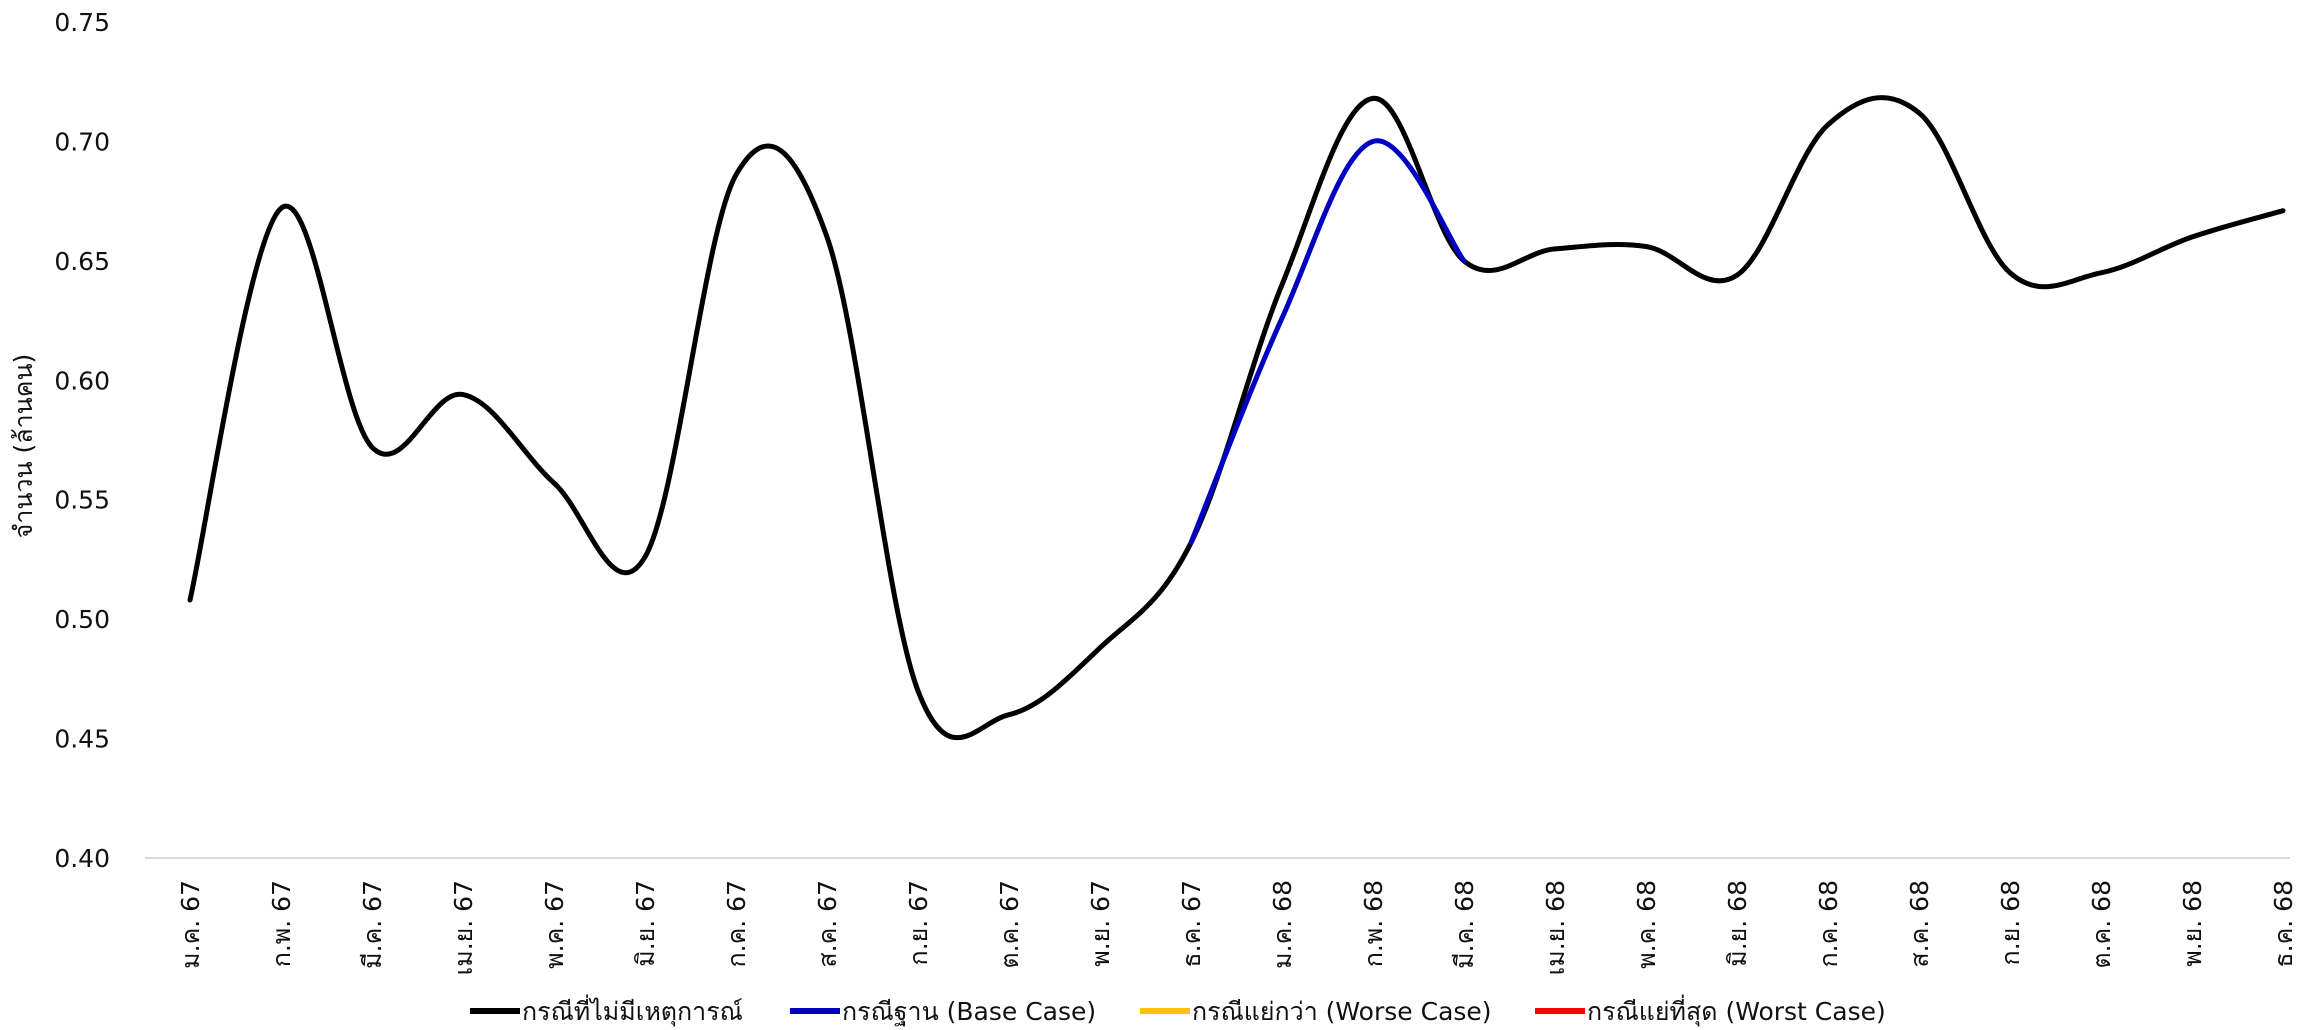 This screenshot has width=2320, height=1030. I want to click on legend-label: กรณีฐาน (Base Case), so click(969, 1011).